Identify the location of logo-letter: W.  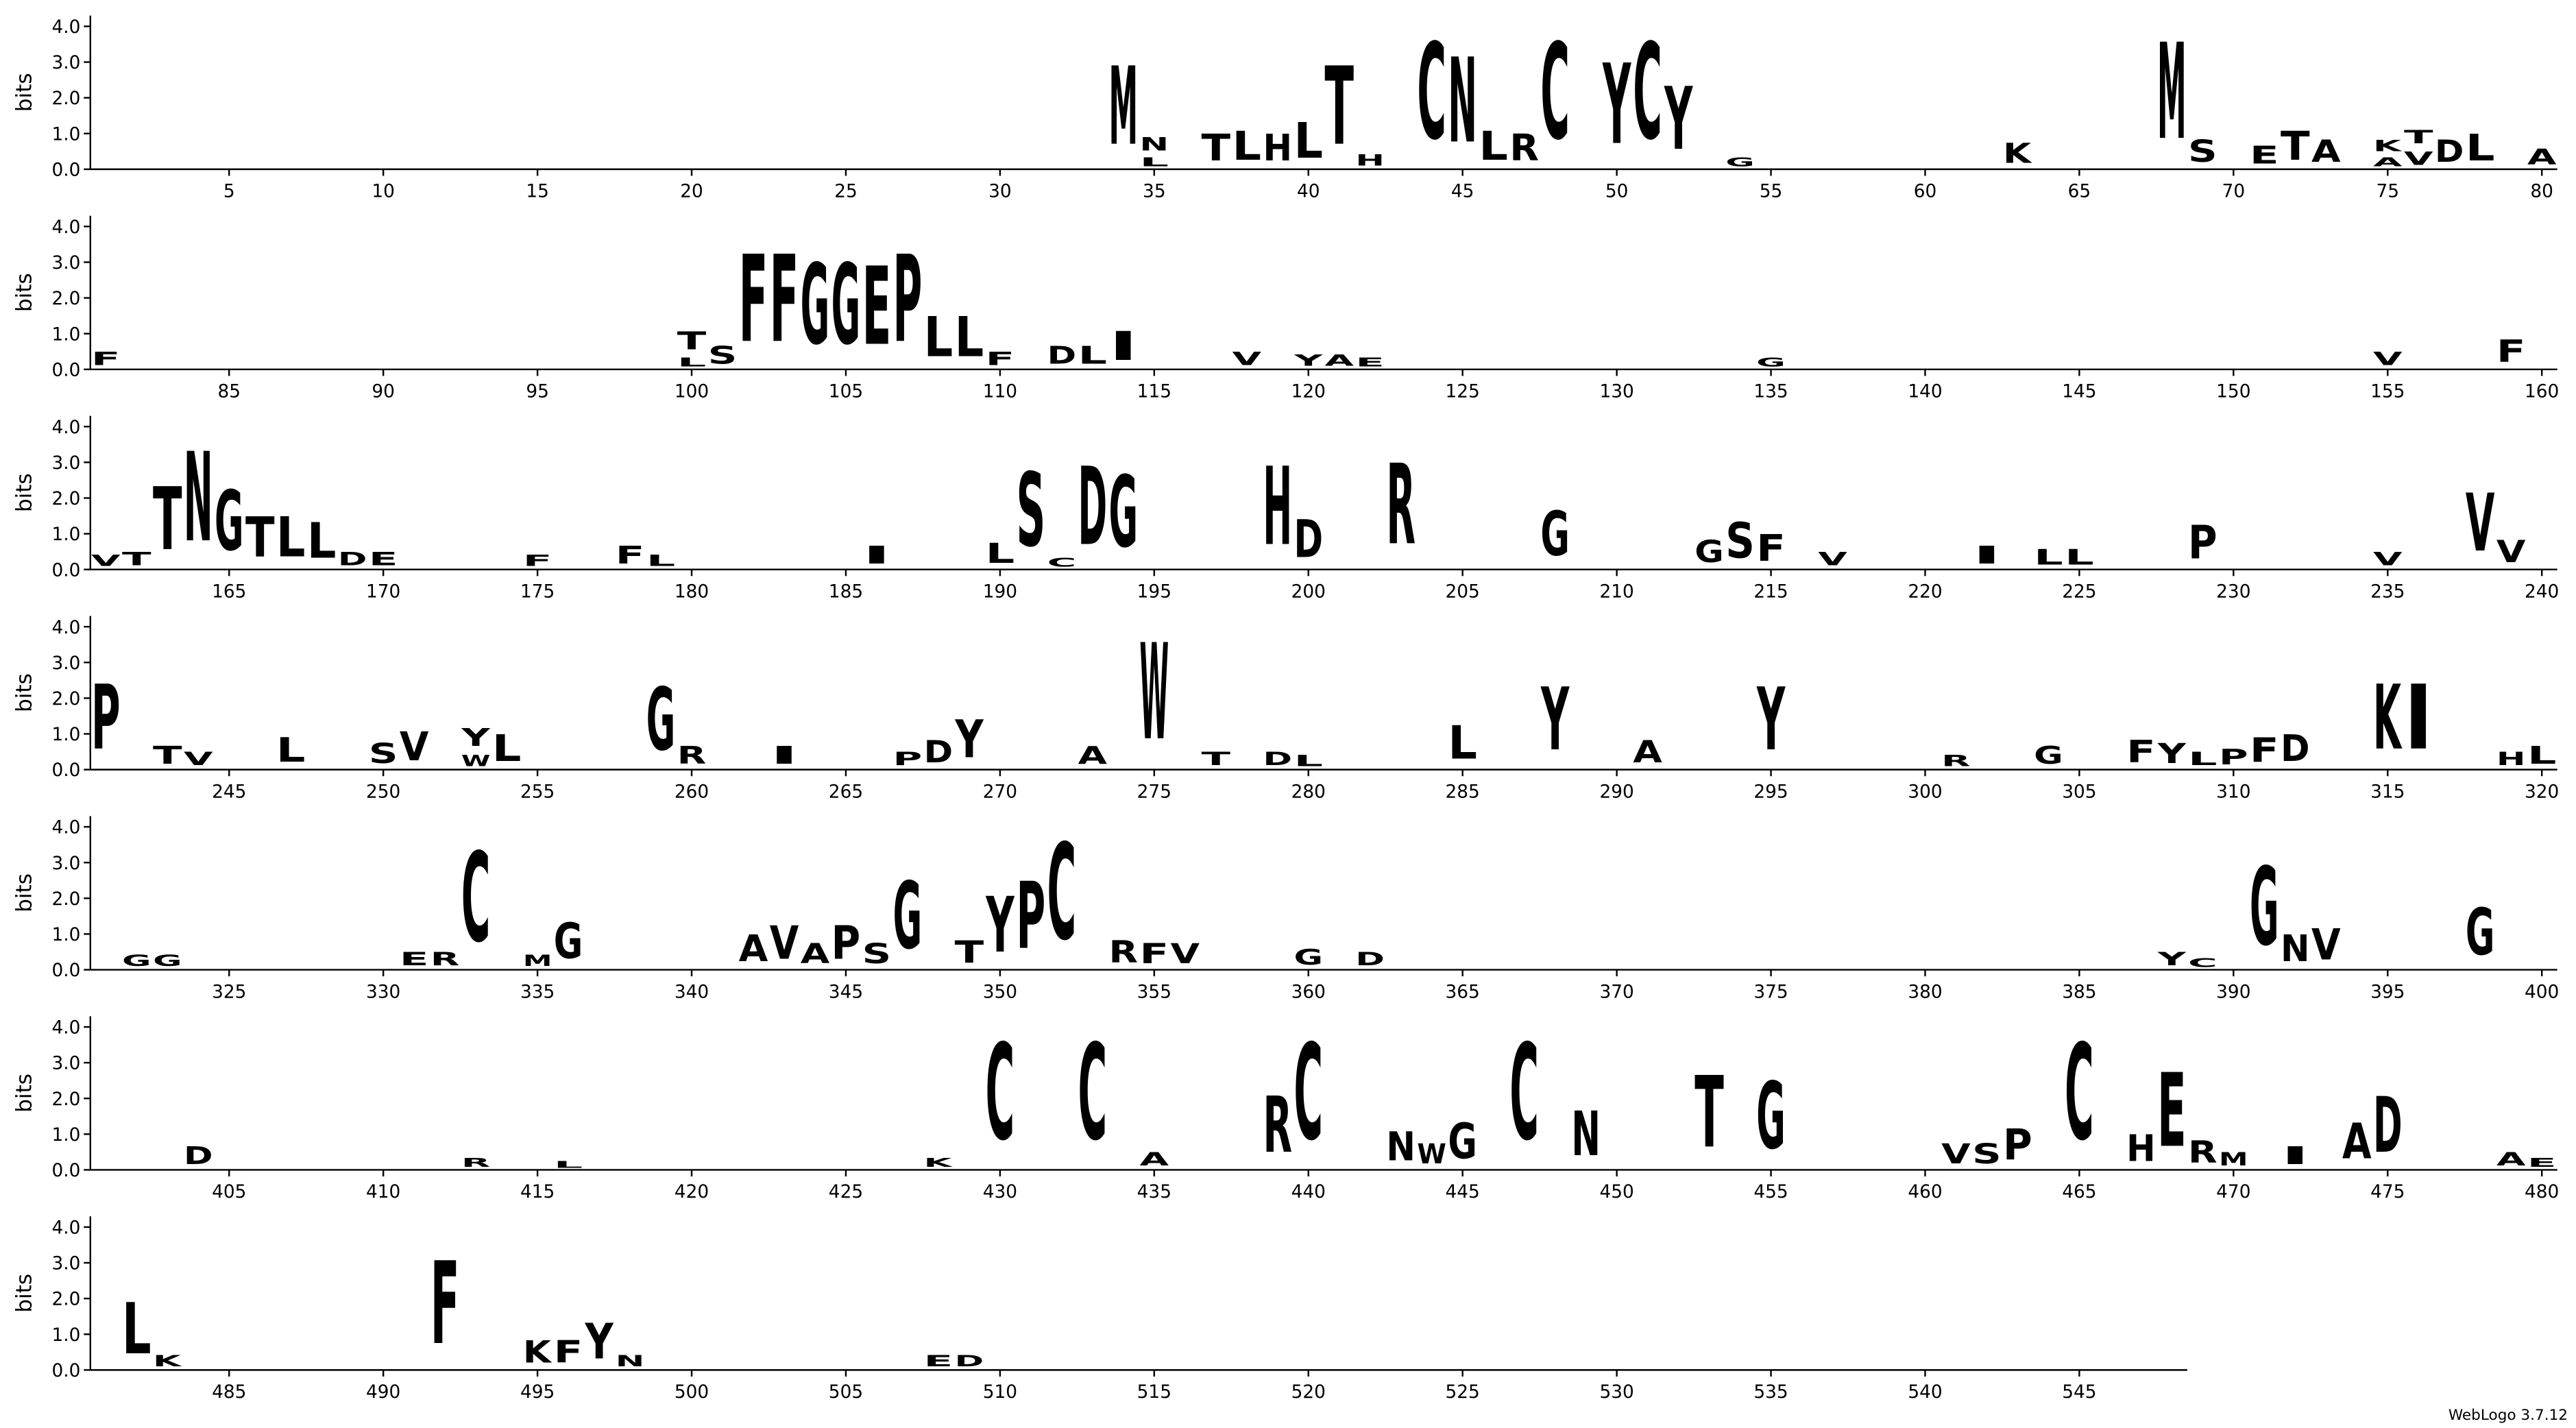
(1431, 1154).